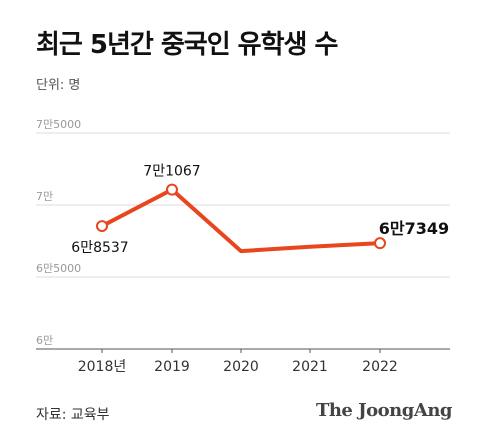  I want to click on x-tick-label: 2018년, so click(102, 367).